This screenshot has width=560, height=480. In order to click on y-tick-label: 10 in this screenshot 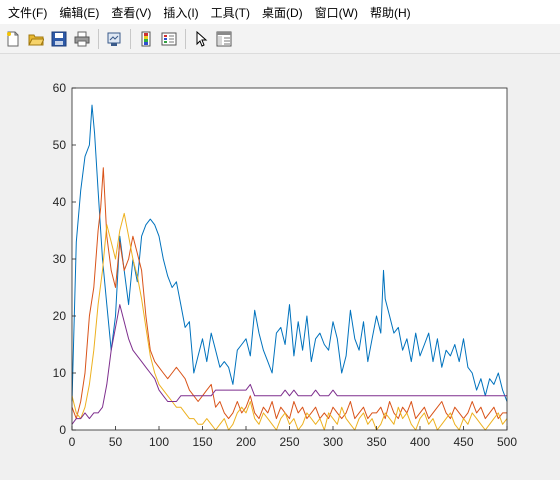, I will do `click(60, 373)`.